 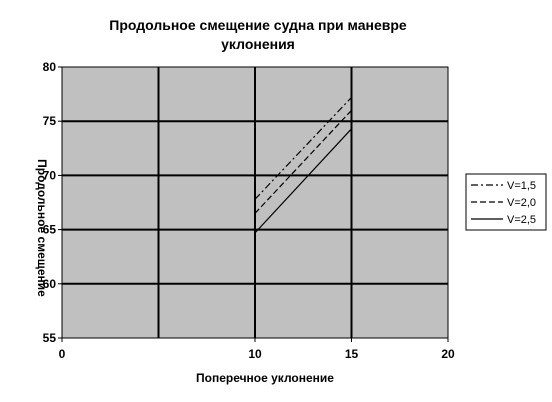 What do you see at coordinates (255, 354) in the screenshot?
I see `x-tick-label: 10` at bounding box center [255, 354].